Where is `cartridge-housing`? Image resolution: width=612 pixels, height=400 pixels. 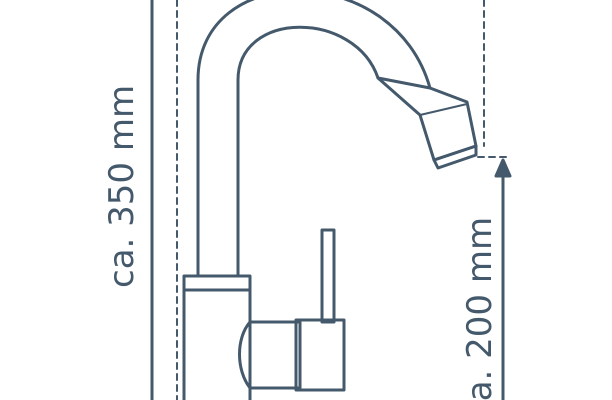 cartridge-housing is located at coordinates (270, 355).